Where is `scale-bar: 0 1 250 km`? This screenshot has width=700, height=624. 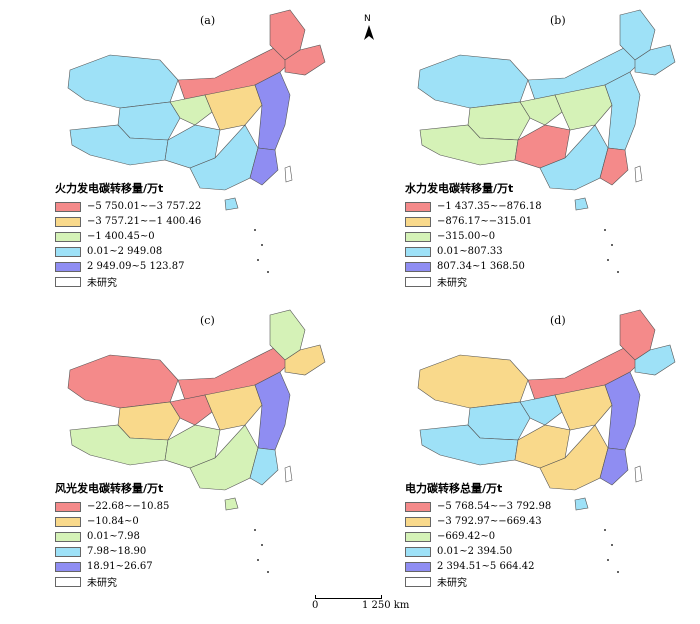
scale-bar: 0 1 250 km is located at coordinates (365, 603).